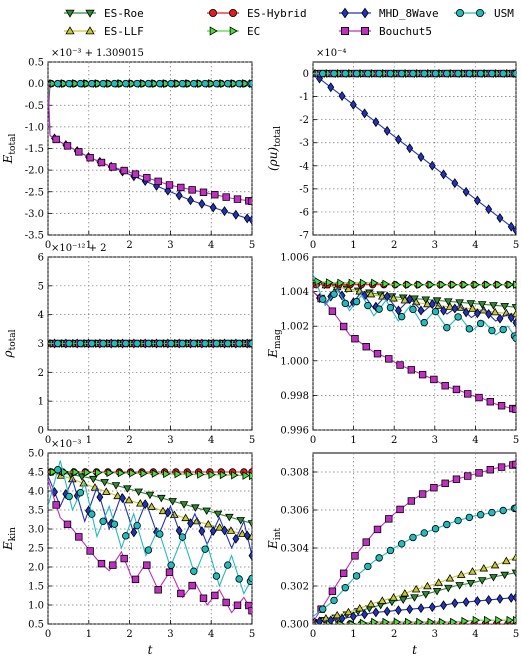  I want to click on y-tick-label: -5, so click(304, 189).